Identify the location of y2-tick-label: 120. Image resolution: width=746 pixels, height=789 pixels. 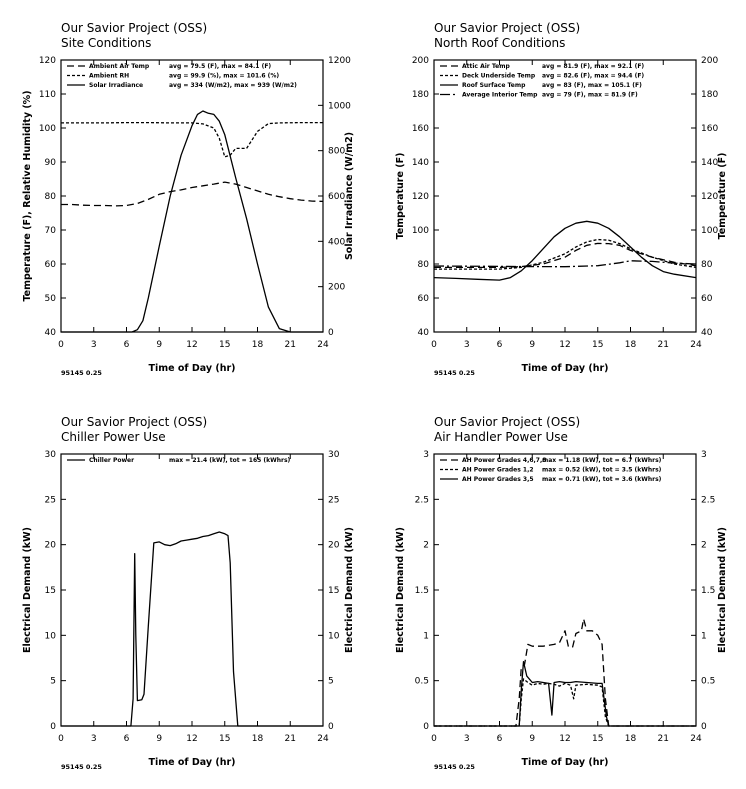
(709, 197).